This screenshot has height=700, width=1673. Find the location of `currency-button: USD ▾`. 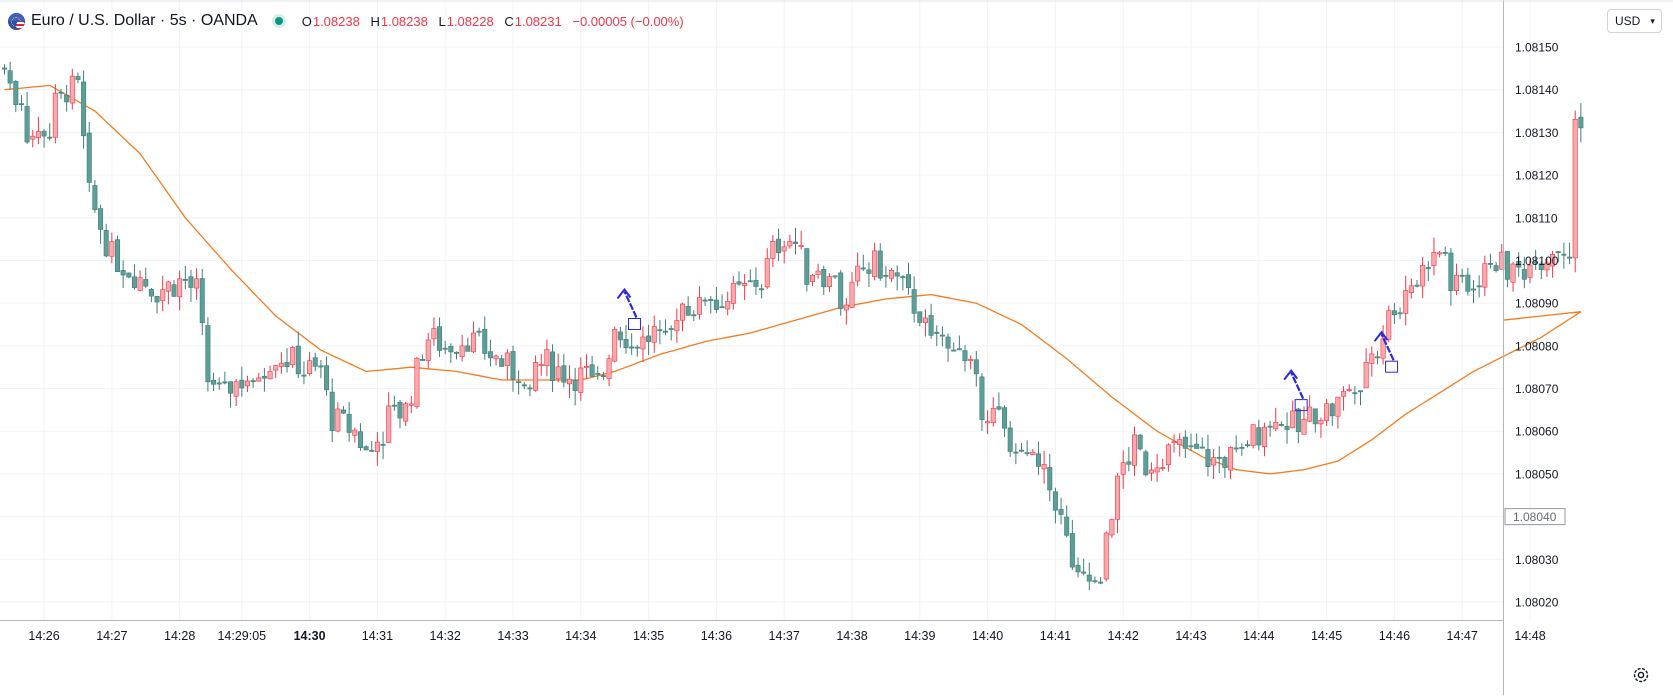

currency-button: USD ▾ is located at coordinates (1634, 21).